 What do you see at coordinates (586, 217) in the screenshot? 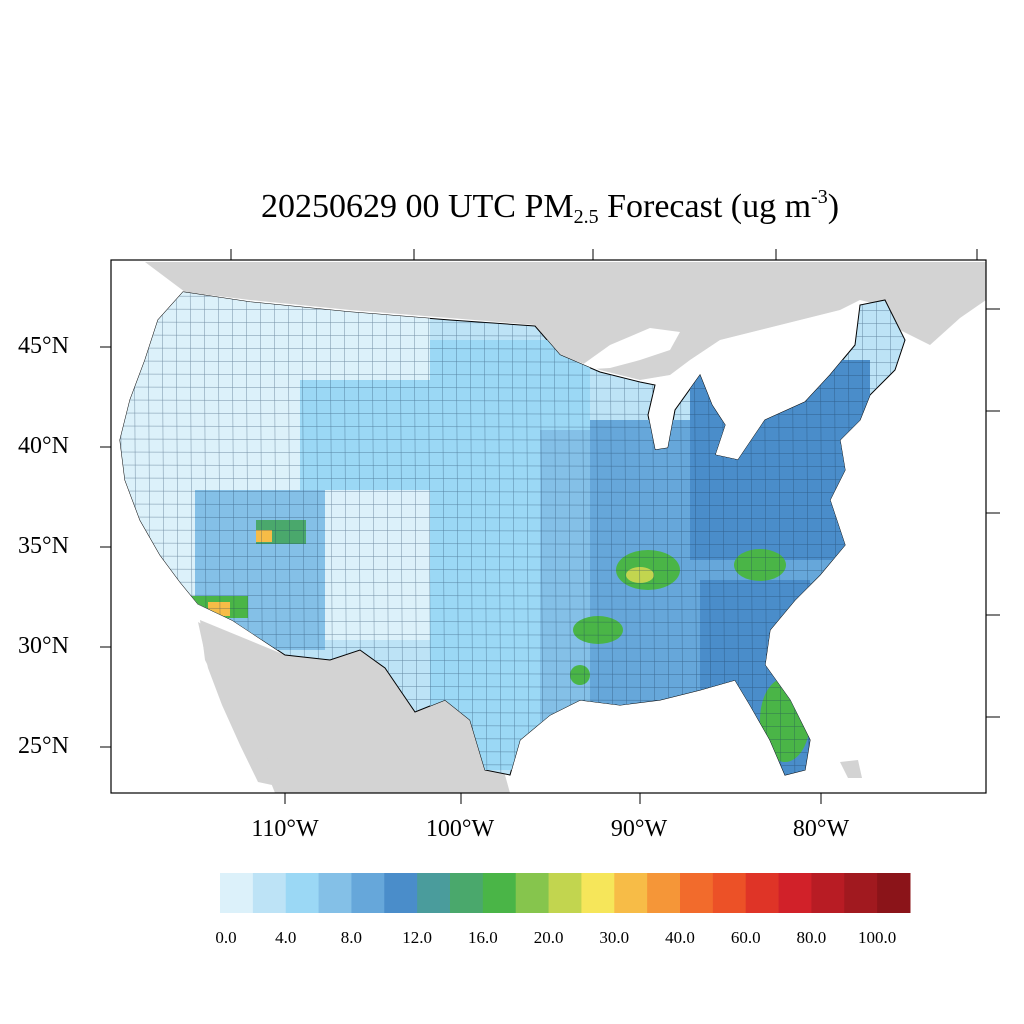
I see `title-subscript: 2.5` at bounding box center [586, 217].